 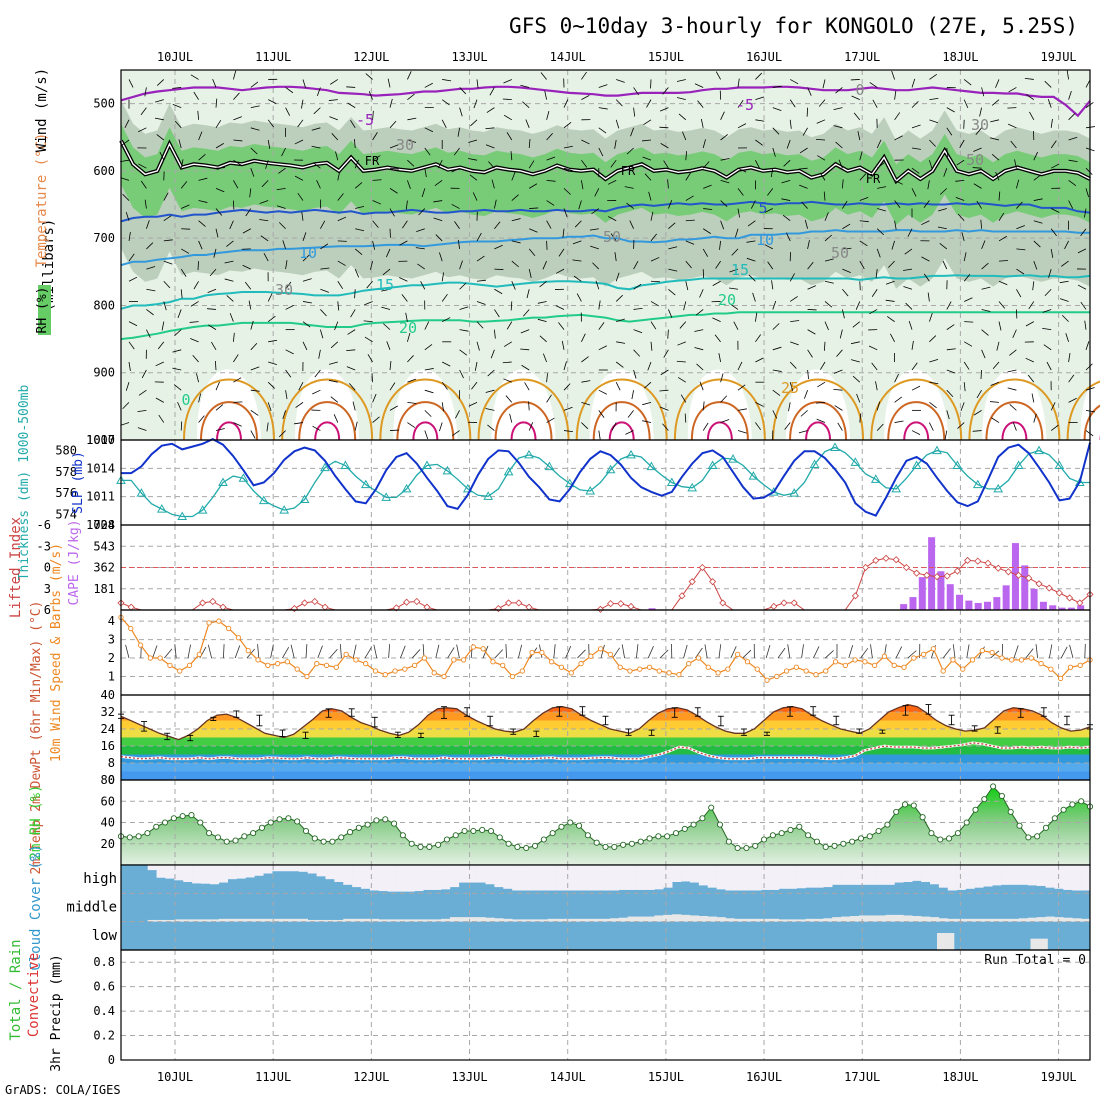 What do you see at coordinates (840, 253) in the screenshot?
I see `contour-label: 50` at bounding box center [840, 253].